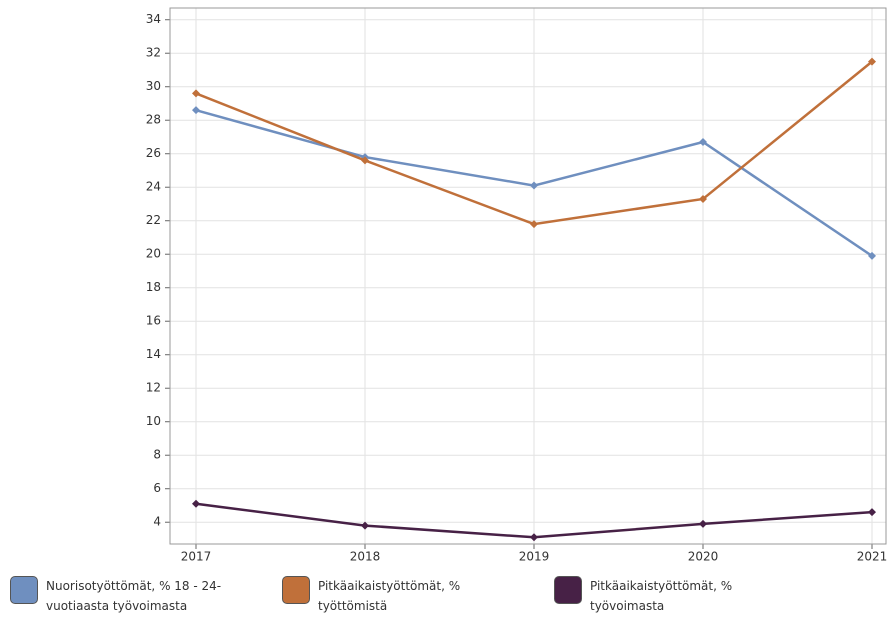 This screenshot has width=892, height=622. Describe the element at coordinates (703, 557) in the screenshot. I see `x-tick-label: 2020` at that location.